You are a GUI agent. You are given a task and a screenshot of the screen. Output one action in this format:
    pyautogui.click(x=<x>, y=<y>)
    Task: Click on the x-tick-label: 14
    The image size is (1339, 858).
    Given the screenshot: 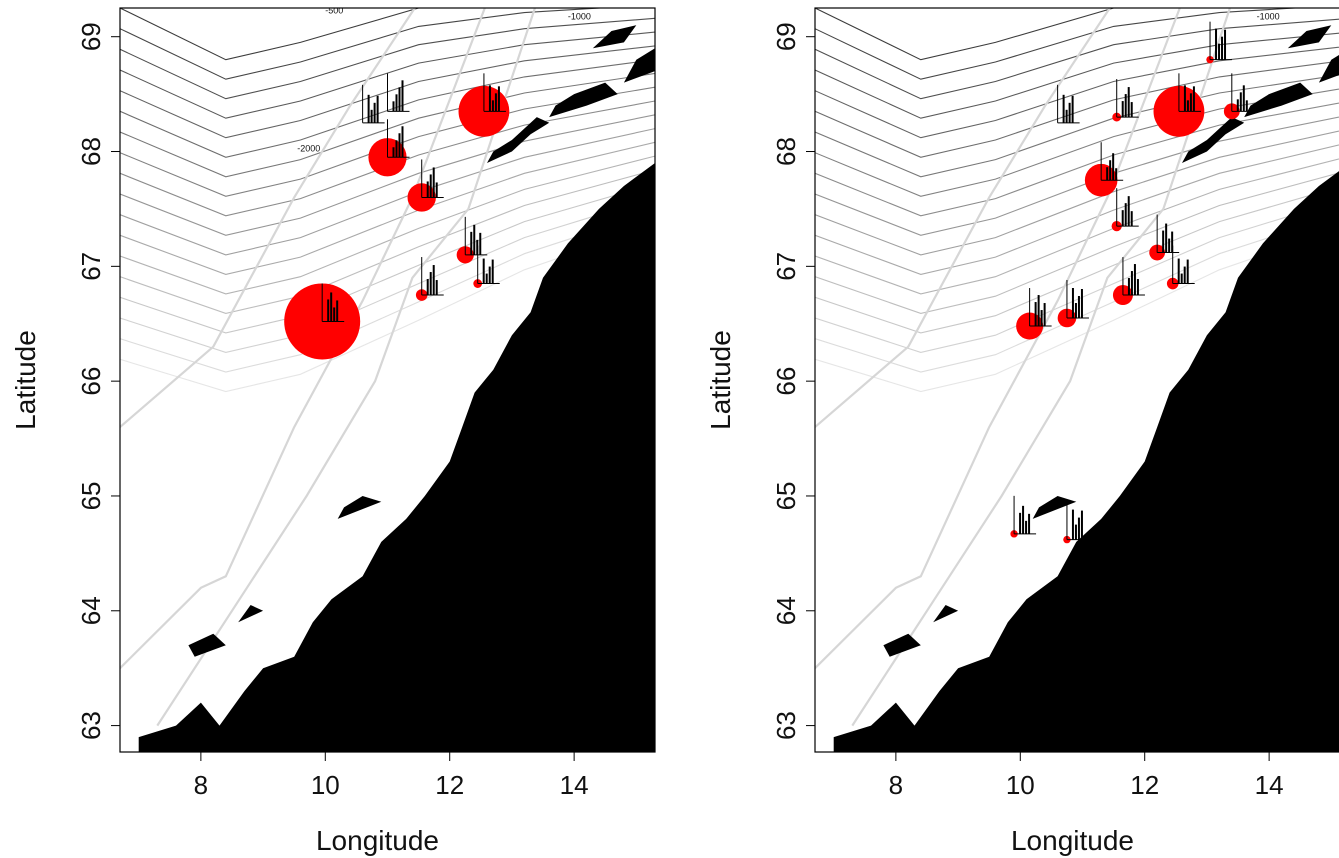 What is the action you would take?
    pyautogui.click(x=1269, y=785)
    